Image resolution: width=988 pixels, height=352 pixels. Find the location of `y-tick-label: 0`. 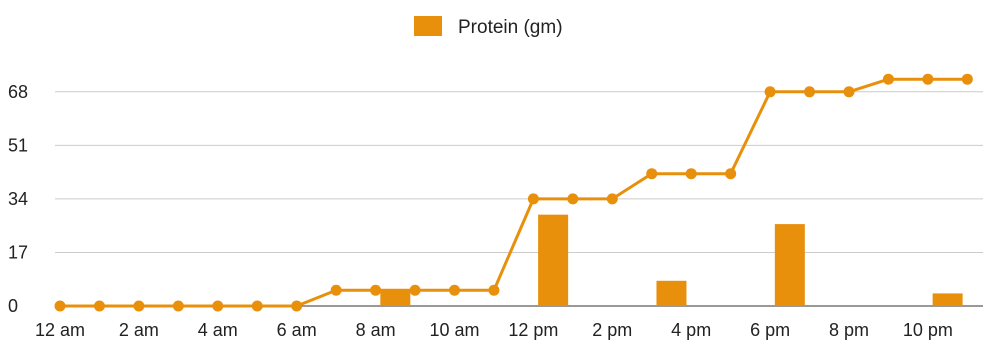

y-tick-label: 0 is located at coordinates (13, 306).